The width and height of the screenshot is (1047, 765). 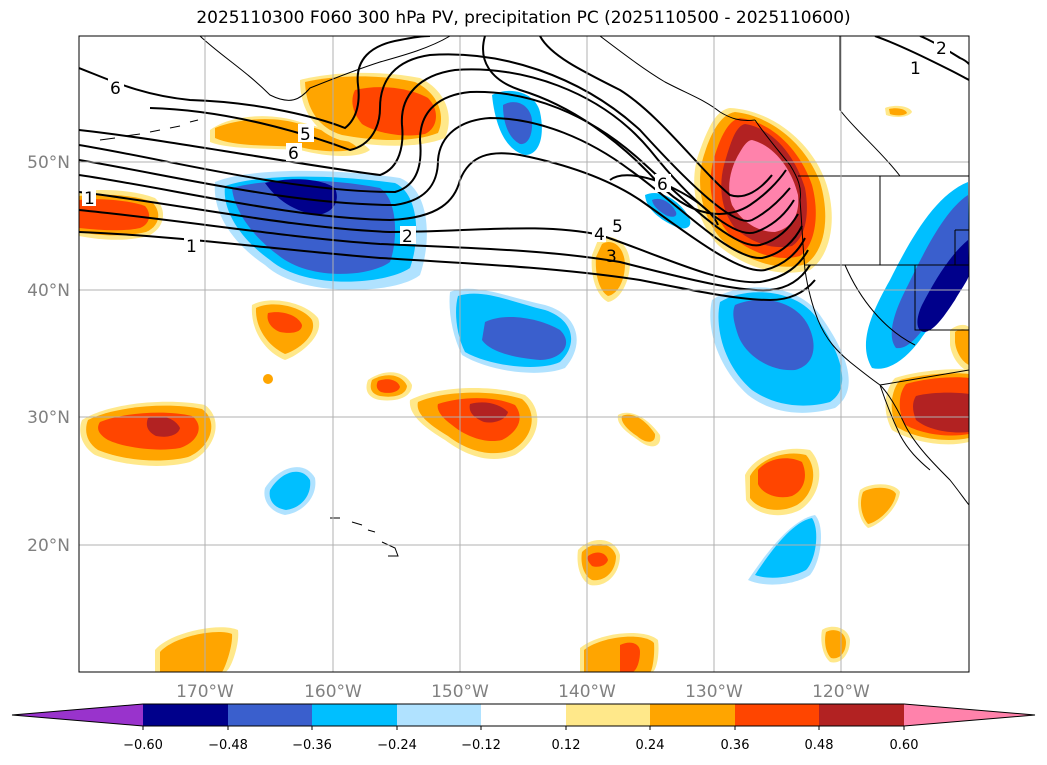 What do you see at coordinates (48, 546) in the screenshot?
I see `lat-label-20n: 20°N` at bounding box center [48, 546].